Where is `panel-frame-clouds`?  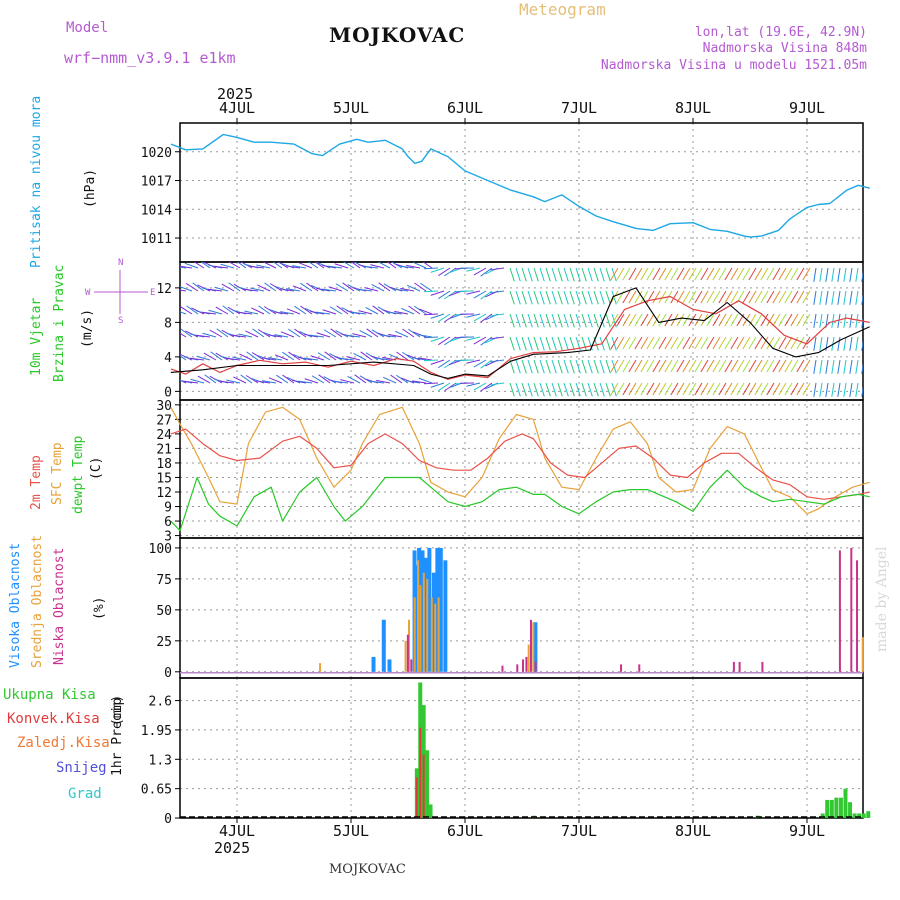
panel-frame-clouds is located at coordinates (521, 608).